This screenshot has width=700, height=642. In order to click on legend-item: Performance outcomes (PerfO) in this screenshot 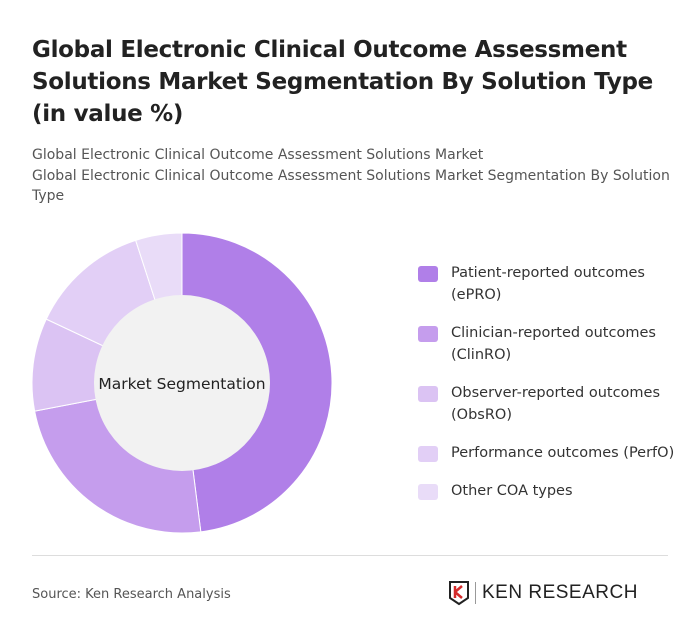, I will do `click(553, 453)`.